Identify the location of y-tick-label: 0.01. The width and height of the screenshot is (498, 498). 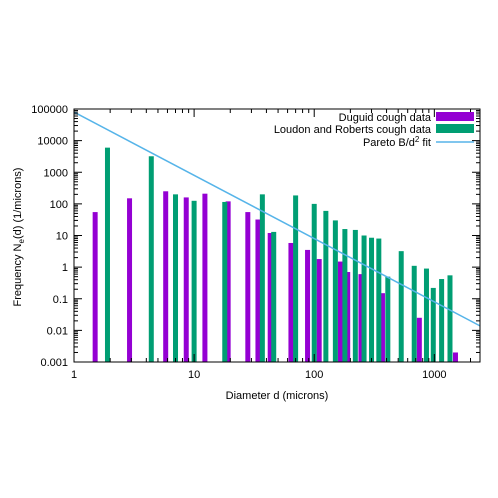
(57, 331).